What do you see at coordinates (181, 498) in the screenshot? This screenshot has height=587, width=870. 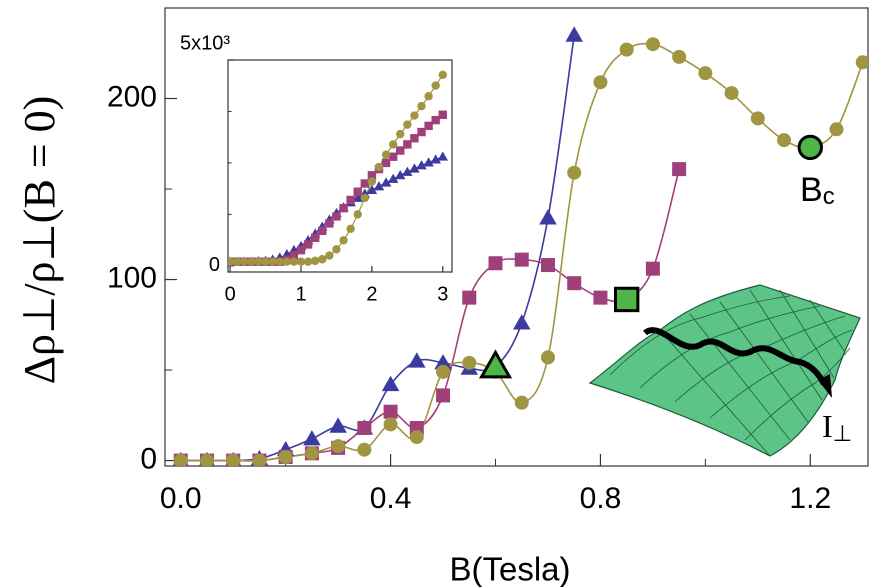 I see `x-tick-label: 0.0` at bounding box center [181, 498].